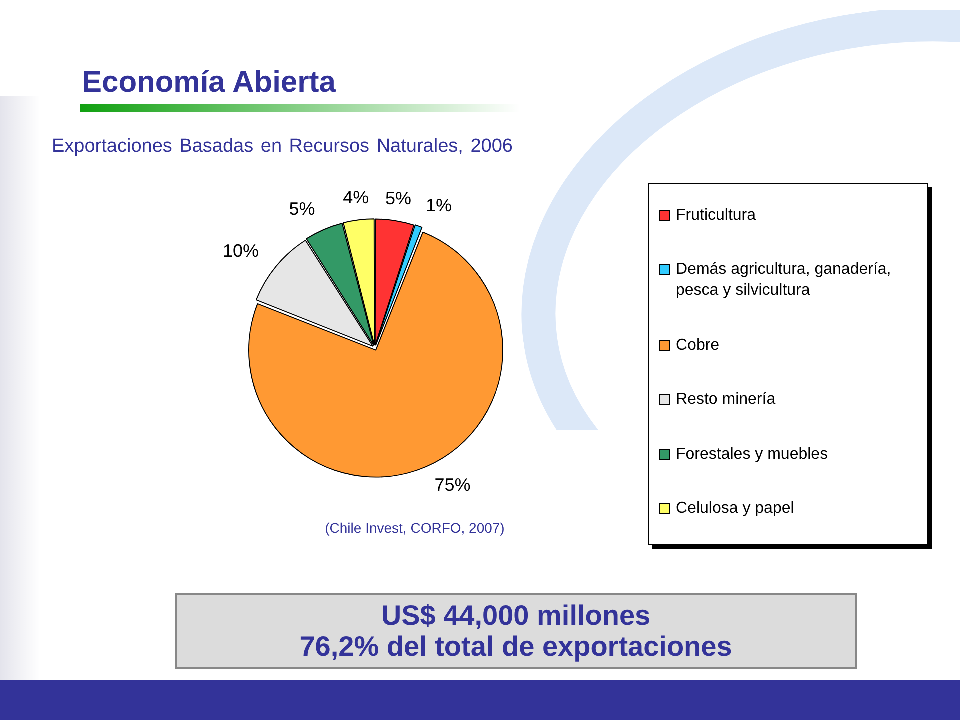  What do you see at coordinates (356, 198) in the screenshot?
I see `data-label: 4%` at bounding box center [356, 198].